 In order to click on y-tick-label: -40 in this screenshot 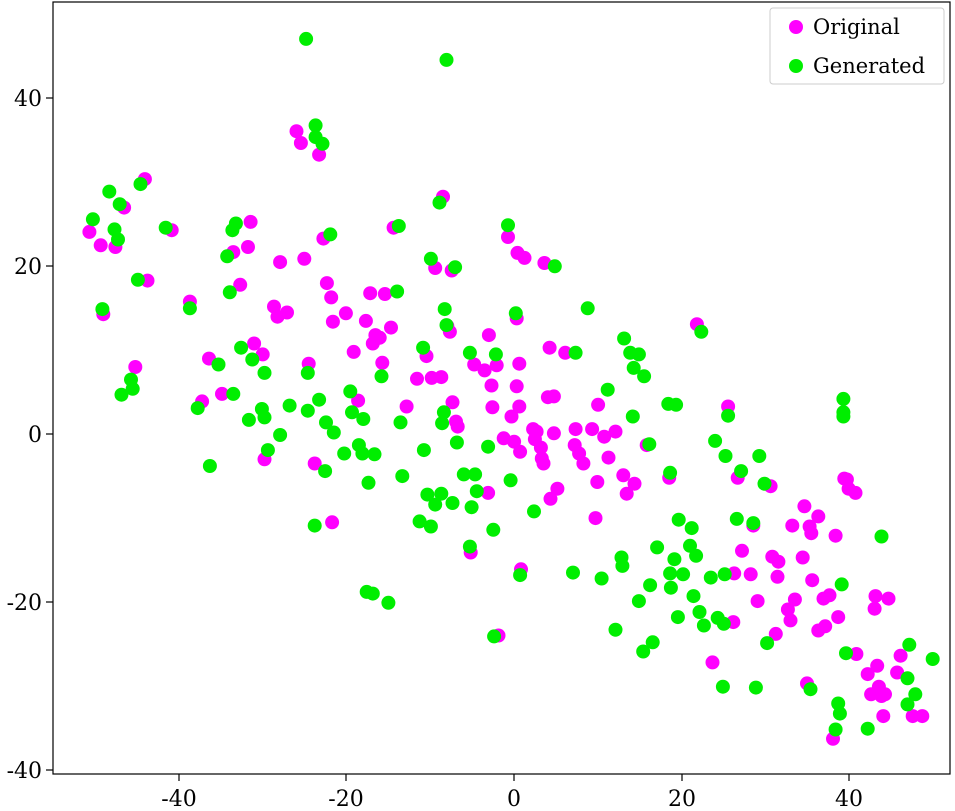, I will do `click(24, 771)`.